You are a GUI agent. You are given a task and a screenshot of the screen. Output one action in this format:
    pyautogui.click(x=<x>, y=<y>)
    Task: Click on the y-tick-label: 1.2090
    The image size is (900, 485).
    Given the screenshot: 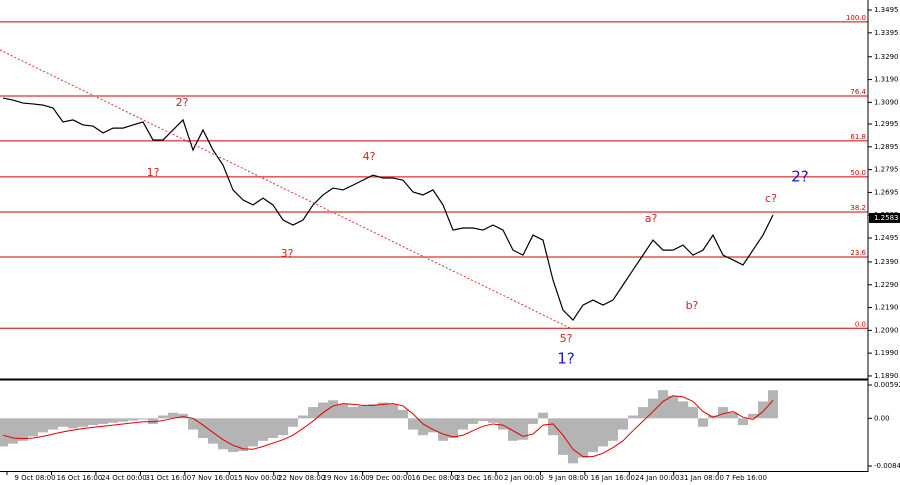 What is the action you would take?
    pyautogui.click(x=886, y=330)
    